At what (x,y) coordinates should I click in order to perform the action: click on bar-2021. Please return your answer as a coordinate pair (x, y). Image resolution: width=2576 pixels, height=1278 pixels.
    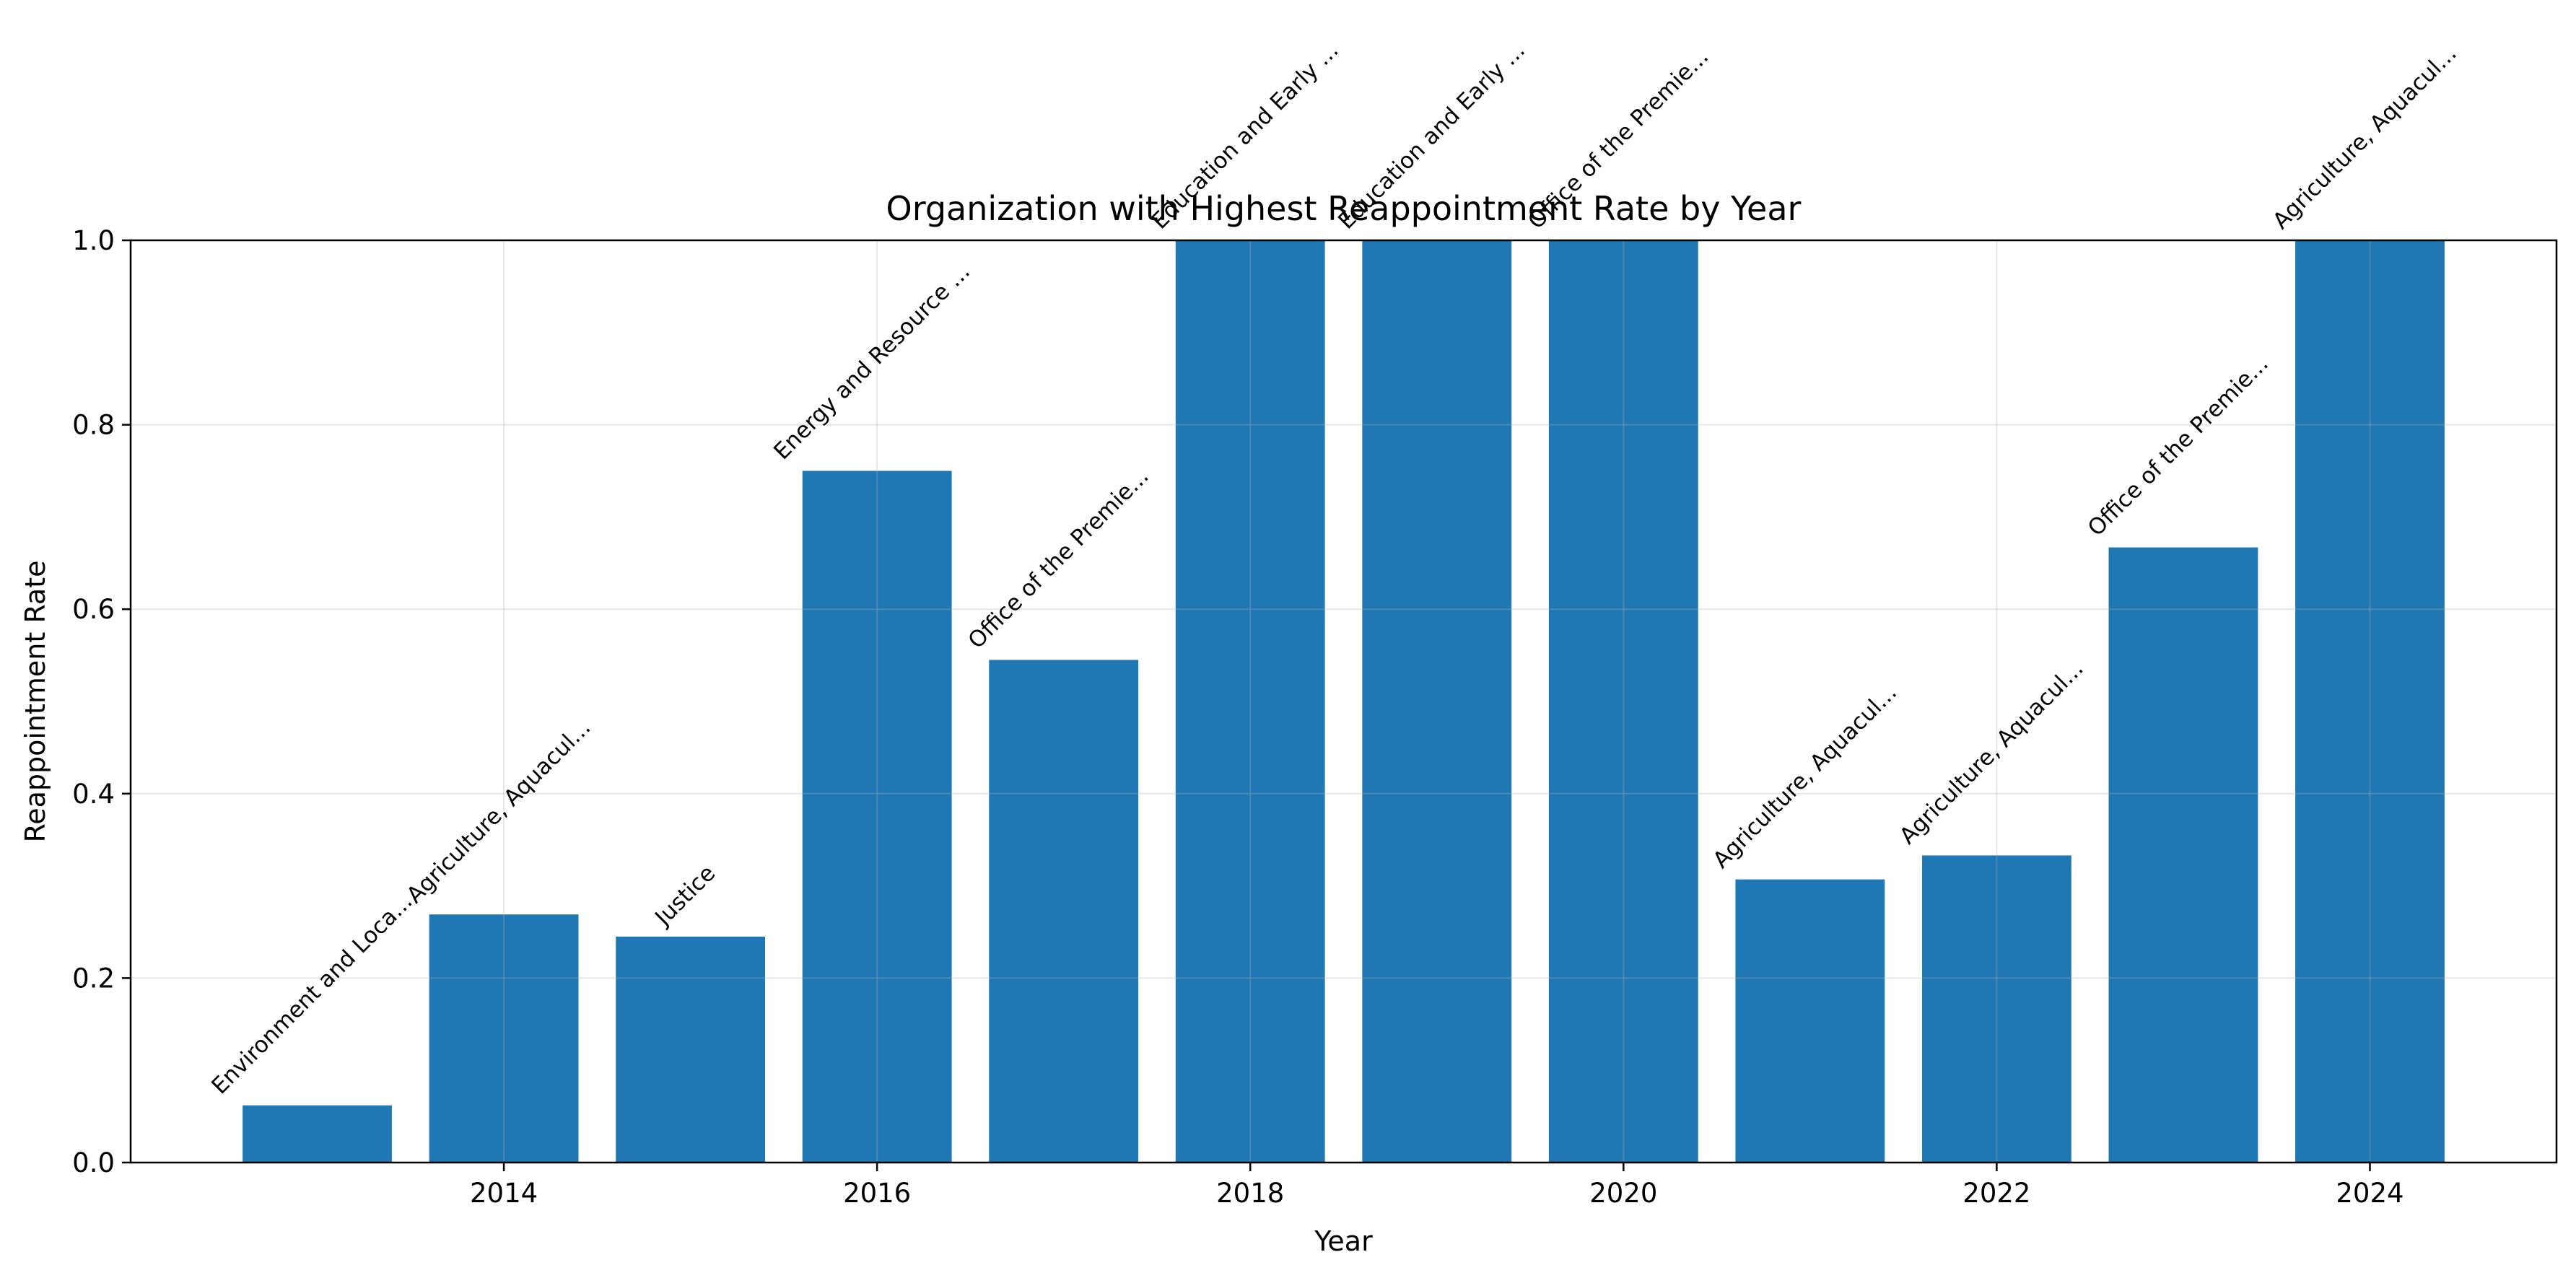
    Looking at the image, I should click on (1810, 1021).